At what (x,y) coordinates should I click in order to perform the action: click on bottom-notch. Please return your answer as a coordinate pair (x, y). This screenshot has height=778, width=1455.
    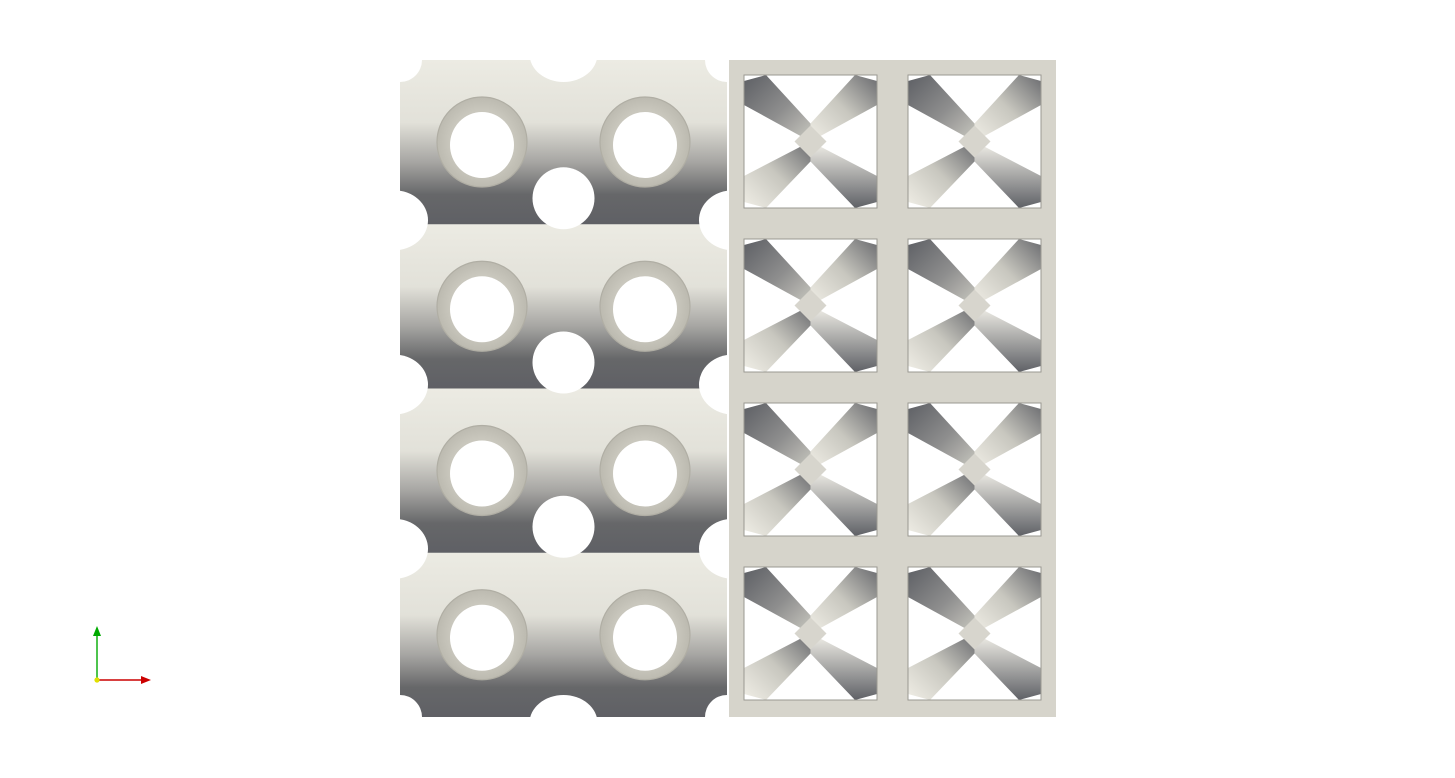
    Looking at the image, I should click on (563, 723).